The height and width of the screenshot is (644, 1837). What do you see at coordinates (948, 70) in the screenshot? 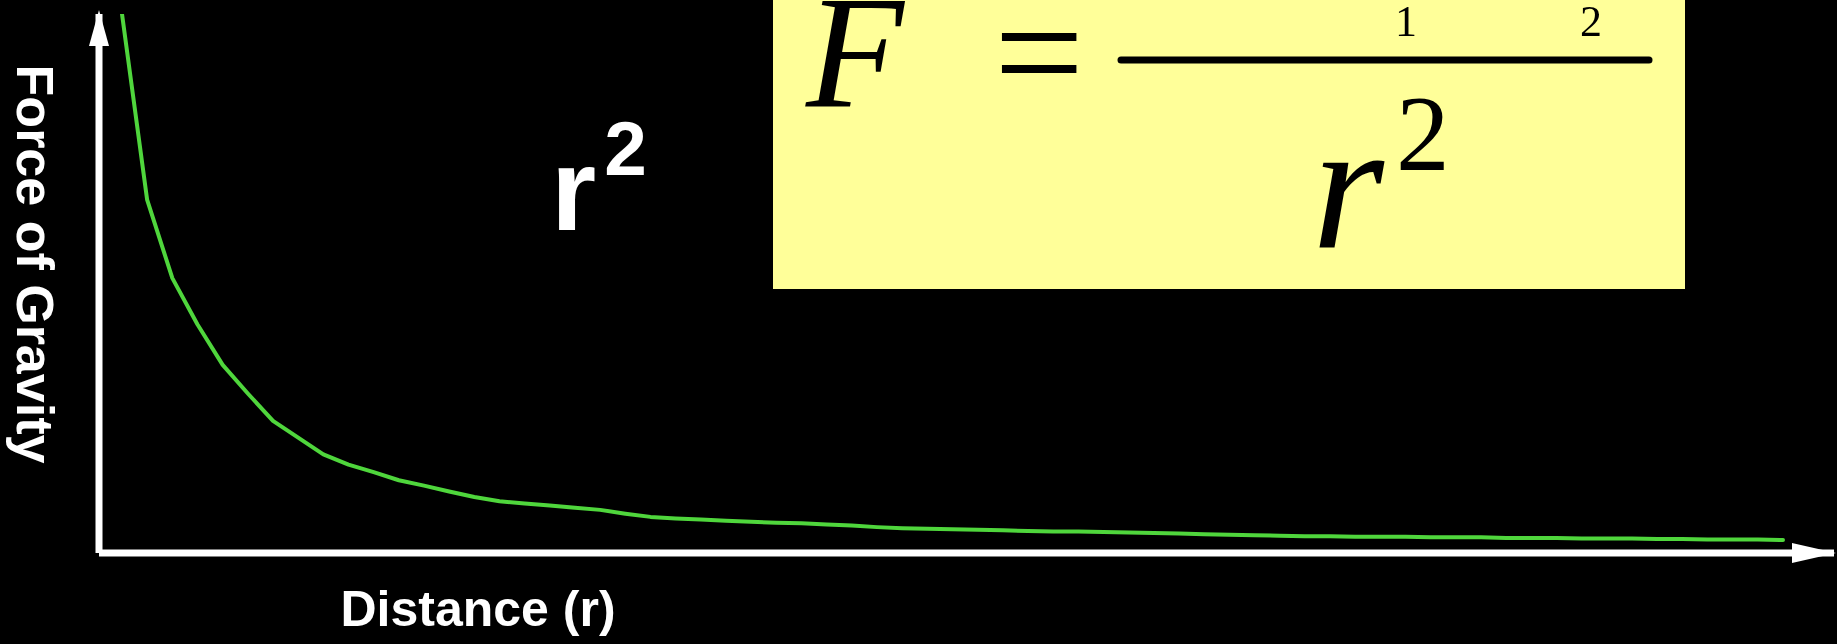
I see `annotation: F =` at bounding box center [948, 70].